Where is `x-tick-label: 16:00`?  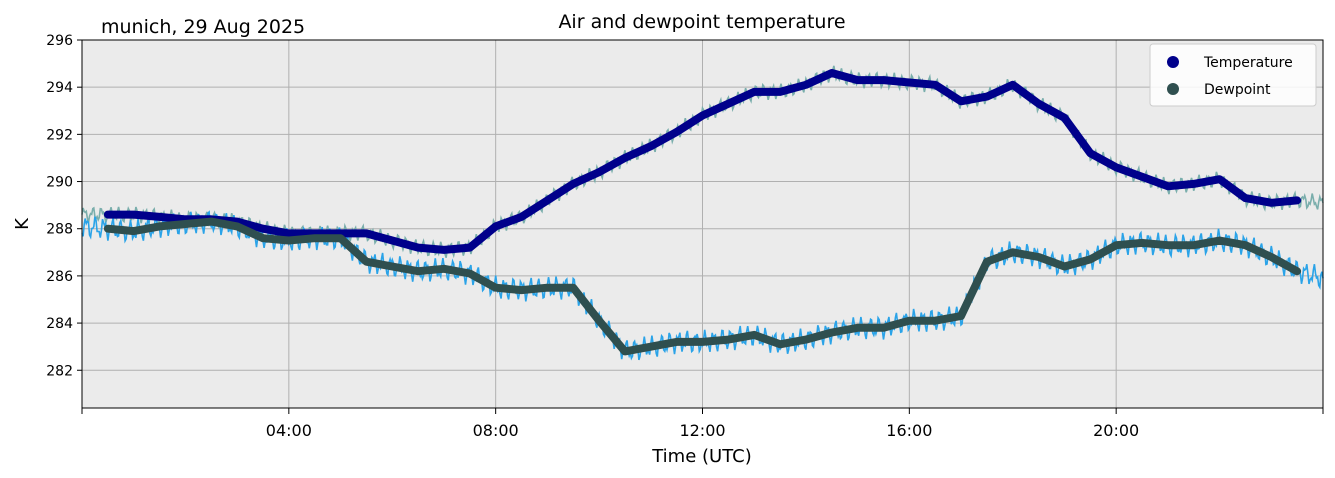 x-tick-label: 16:00 is located at coordinates (909, 430).